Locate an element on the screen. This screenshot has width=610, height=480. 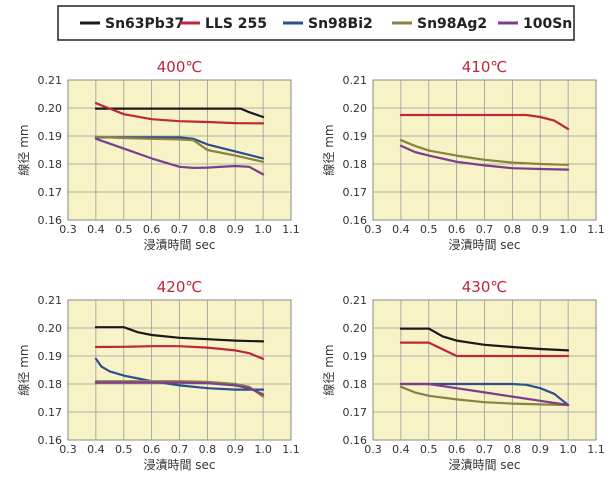
legend: Sn63Pb37 LLS 255 Sn98Bi2 Sn98Ag2 100Sn is located at coordinates (316, 23).